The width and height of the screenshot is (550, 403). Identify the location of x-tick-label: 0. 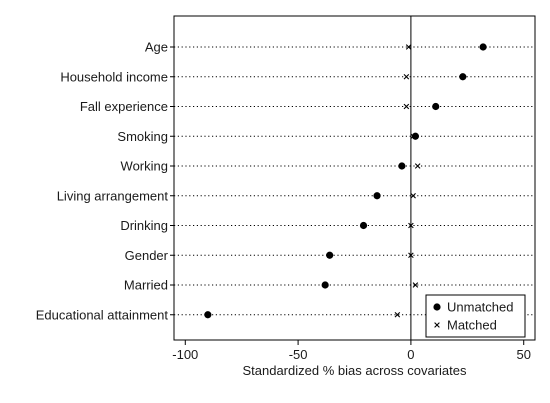
(410, 354).